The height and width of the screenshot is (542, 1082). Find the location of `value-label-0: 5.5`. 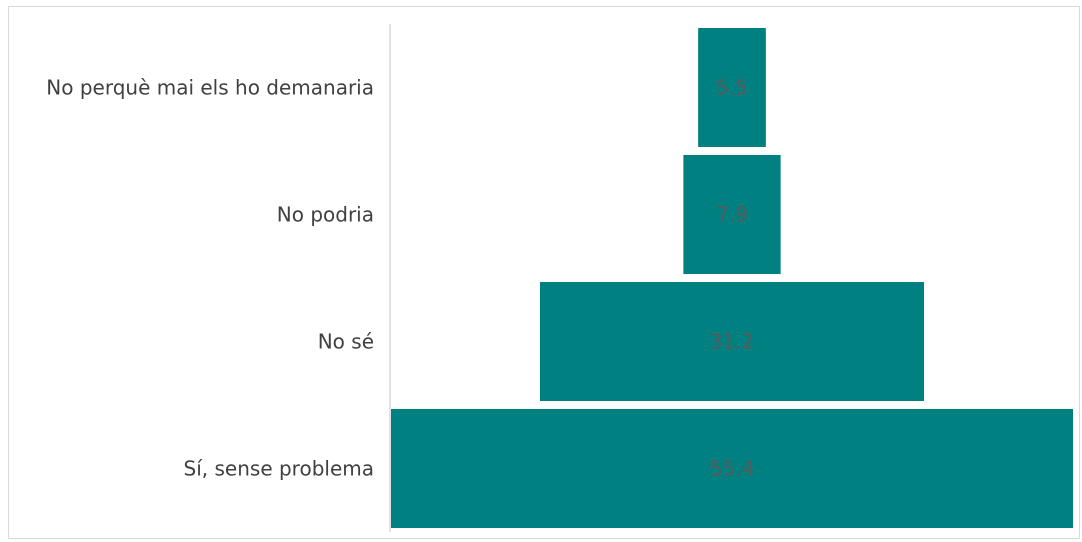

value-label-0: 5.5 is located at coordinates (732, 88).